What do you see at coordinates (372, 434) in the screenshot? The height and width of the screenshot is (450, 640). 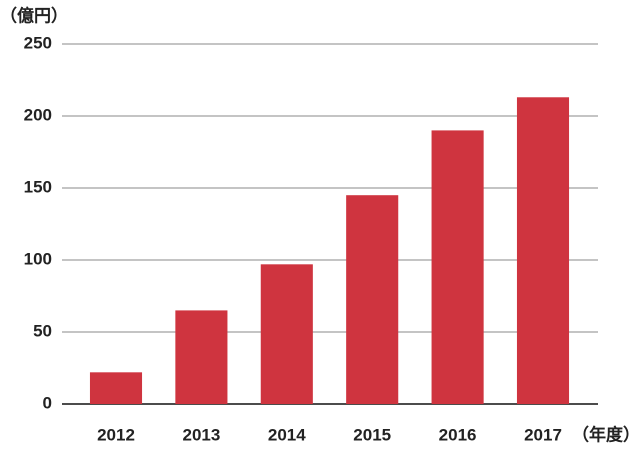 I see `x-tick-label: 2015` at bounding box center [372, 434].